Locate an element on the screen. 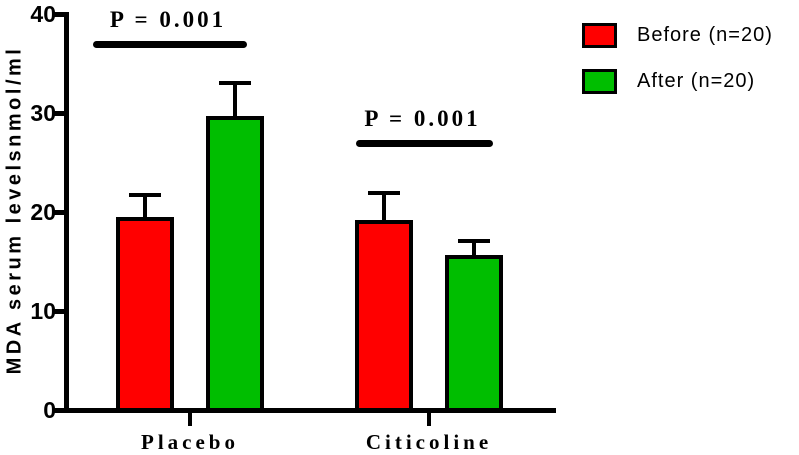  bar-citicoline-after is located at coordinates (474, 333).